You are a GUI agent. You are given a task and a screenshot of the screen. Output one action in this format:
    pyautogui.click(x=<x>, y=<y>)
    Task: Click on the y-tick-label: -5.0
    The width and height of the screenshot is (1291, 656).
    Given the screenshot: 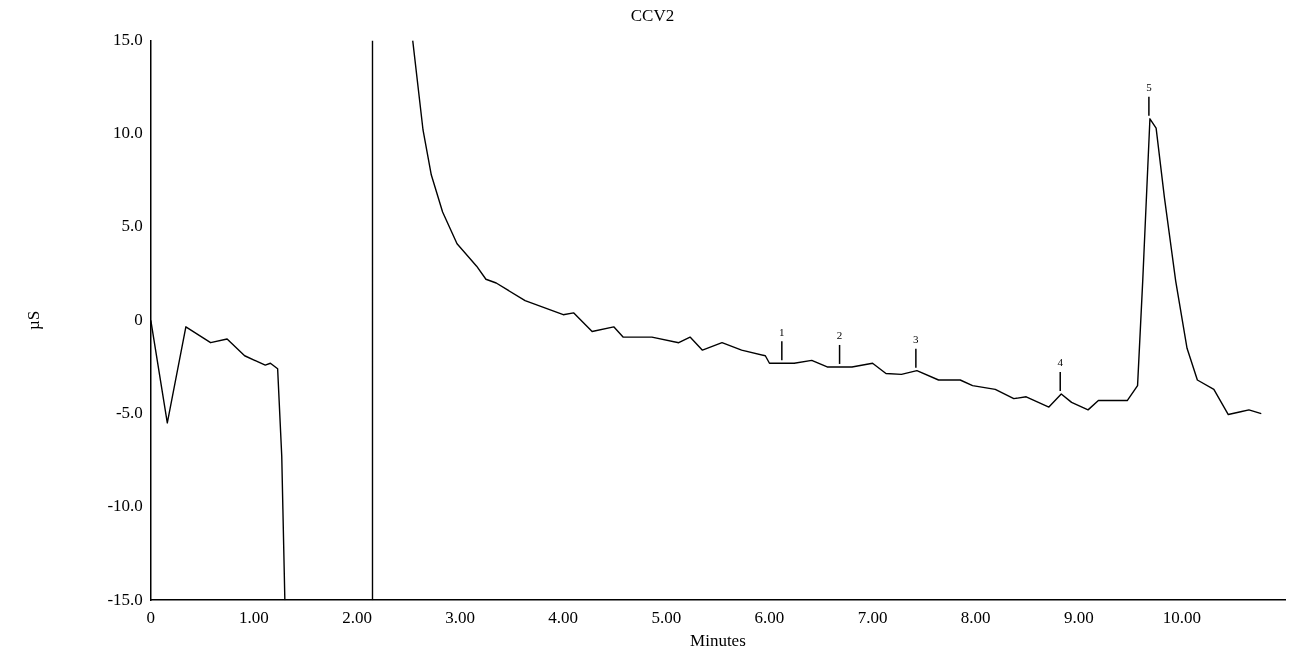 What is the action you would take?
    pyautogui.click(x=129, y=413)
    